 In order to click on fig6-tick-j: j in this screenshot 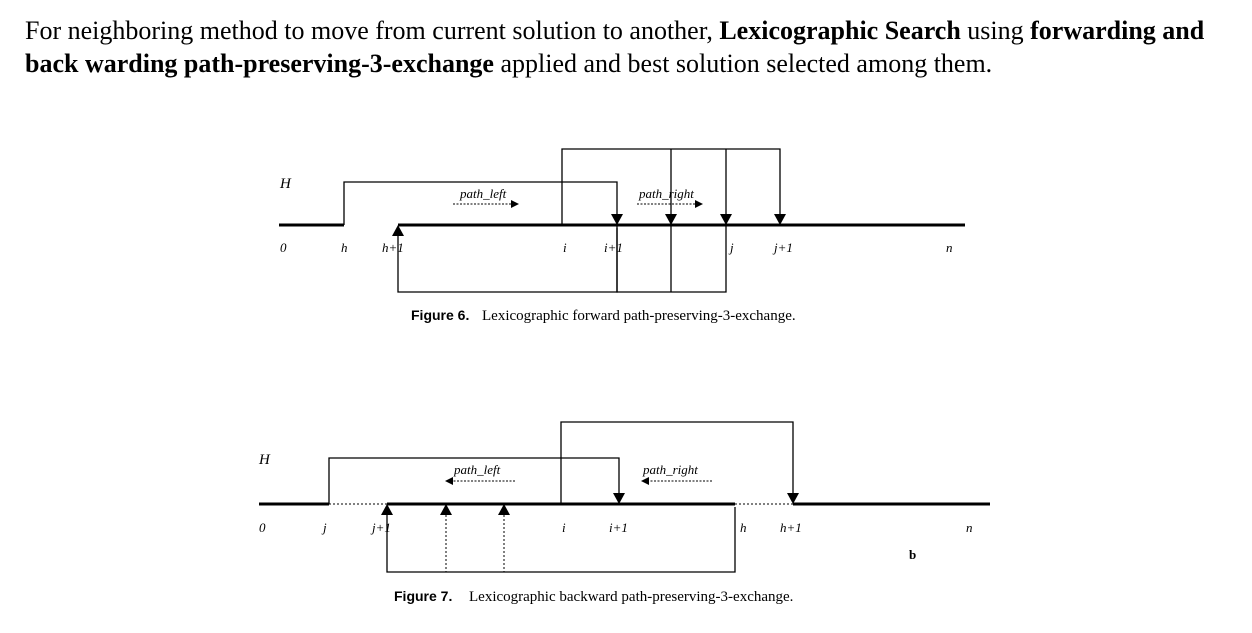, I will do `click(731, 247)`.